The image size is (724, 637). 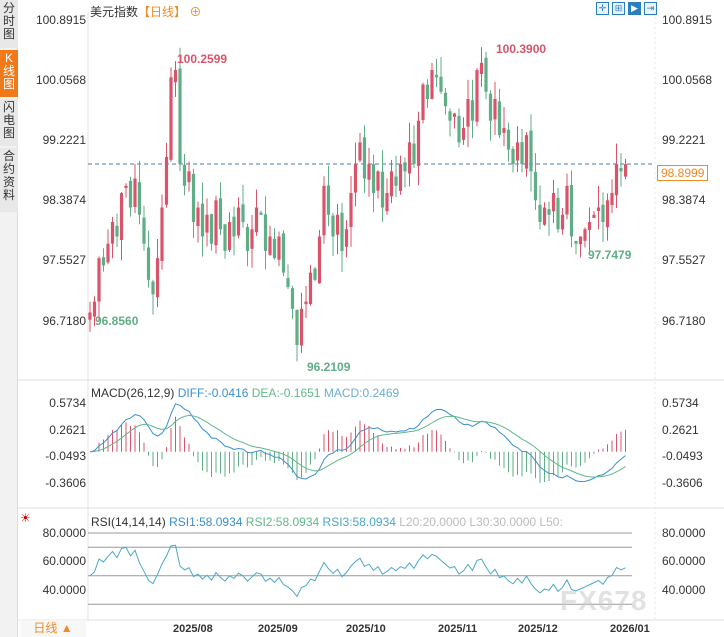 What do you see at coordinates (680, 430) in the screenshot?
I see `macd-tick: 0.2621` at bounding box center [680, 430].